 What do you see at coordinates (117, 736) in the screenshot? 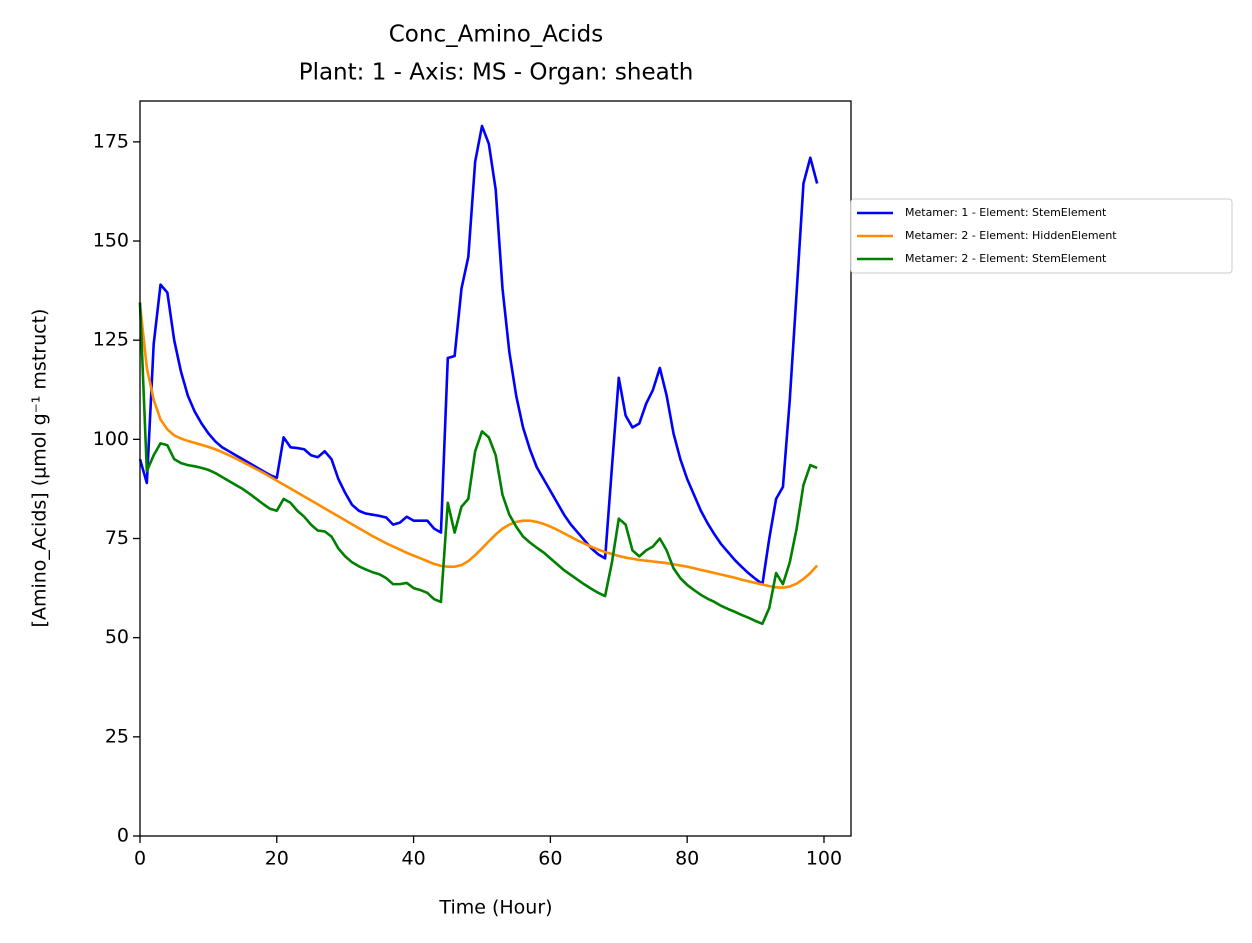
I see `y-tick-label: 25` at bounding box center [117, 736].